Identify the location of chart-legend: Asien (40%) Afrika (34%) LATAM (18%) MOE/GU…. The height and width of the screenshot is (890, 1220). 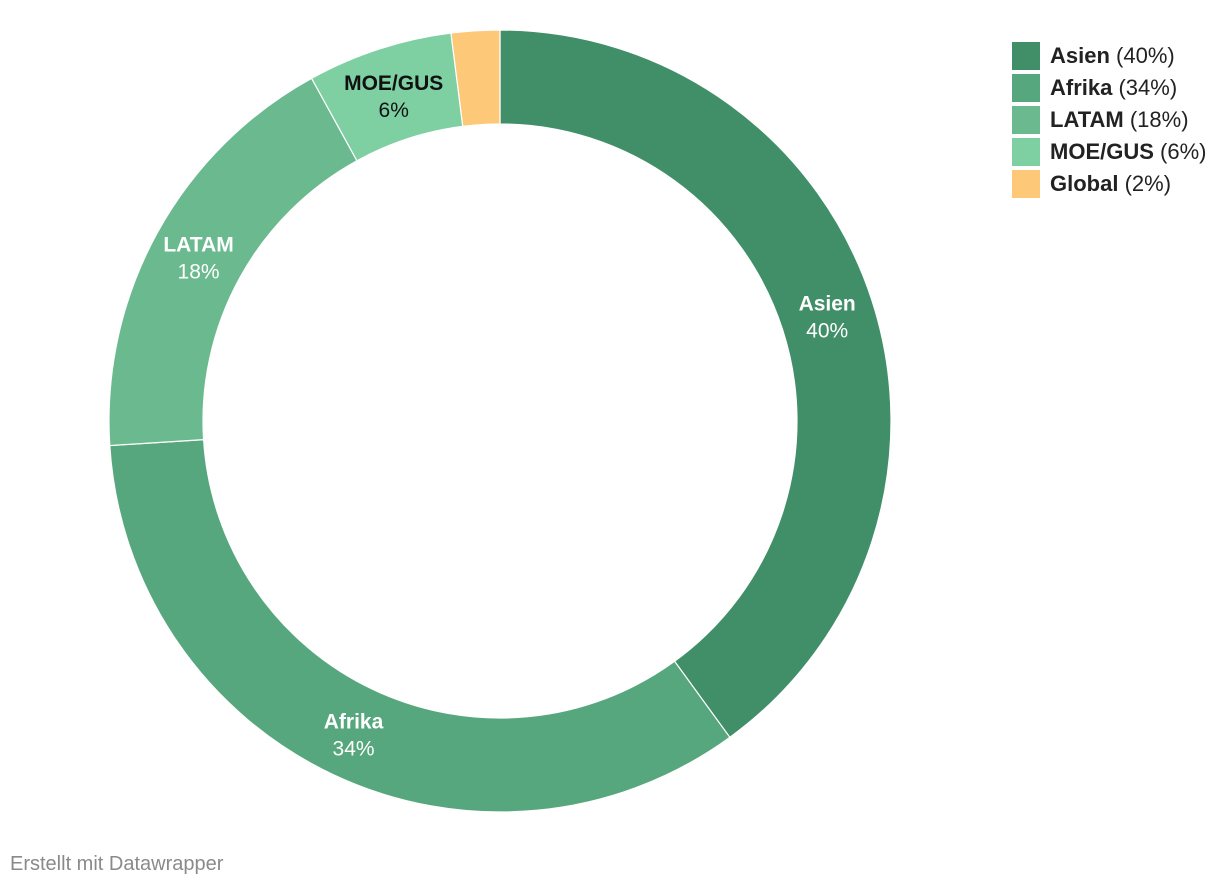
(1109, 120).